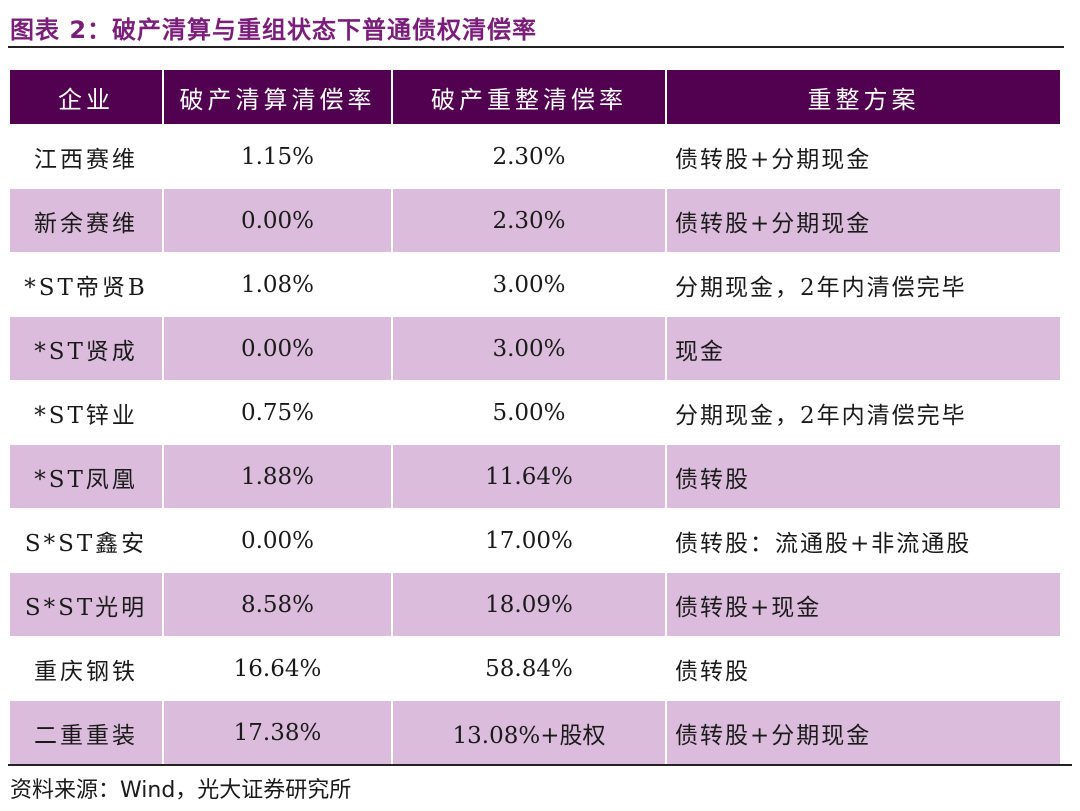 The width and height of the screenshot is (1080, 811). Describe the element at coordinates (86, 156) in the screenshot. I see `company-cell: 江西赛维` at that location.